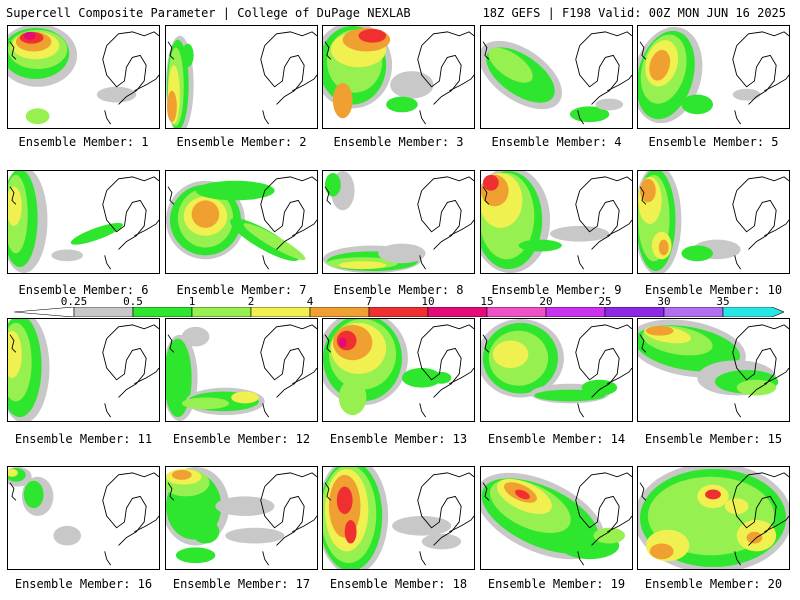  What do you see at coordinates (713, 290) in the screenshot?
I see `member-label: Ensemble Member: 10` at bounding box center [713, 290].